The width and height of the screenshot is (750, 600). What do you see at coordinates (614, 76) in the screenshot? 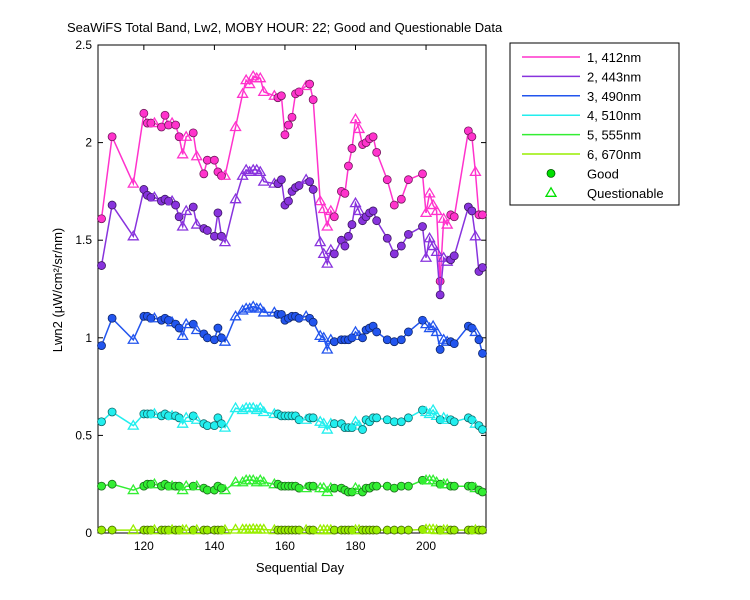
I see `legend-label: 2, 443nm` at bounding box center [614, 76].